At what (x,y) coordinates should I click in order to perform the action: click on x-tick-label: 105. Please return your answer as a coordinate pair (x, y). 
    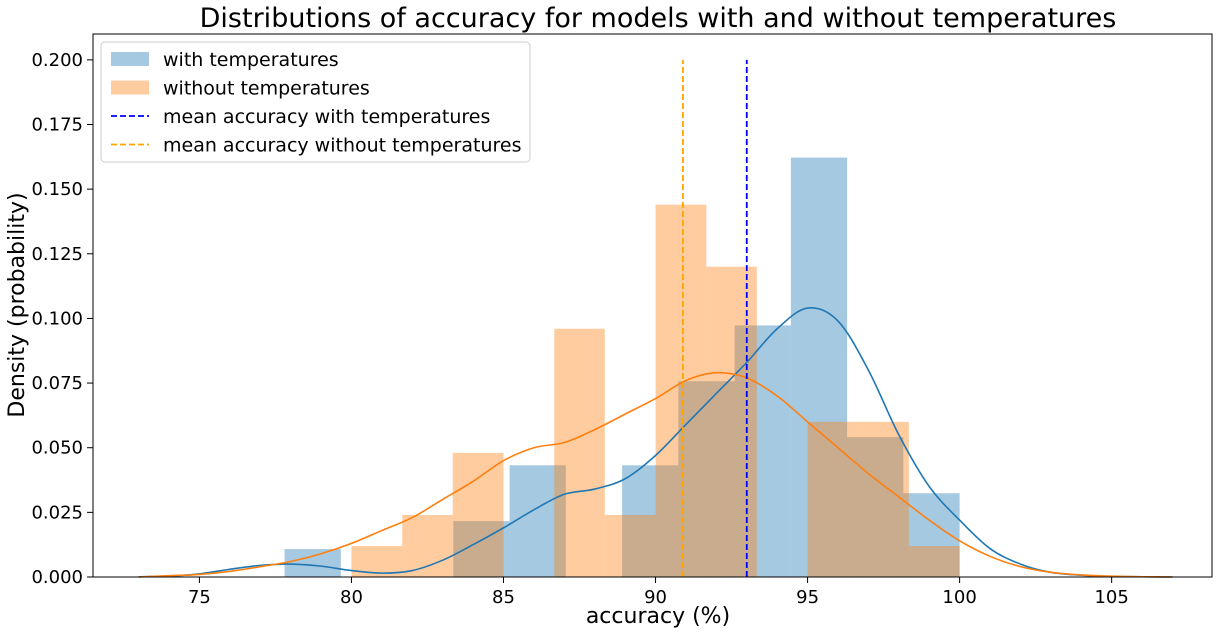
    Looking at the image, I should click on (1111, 597).